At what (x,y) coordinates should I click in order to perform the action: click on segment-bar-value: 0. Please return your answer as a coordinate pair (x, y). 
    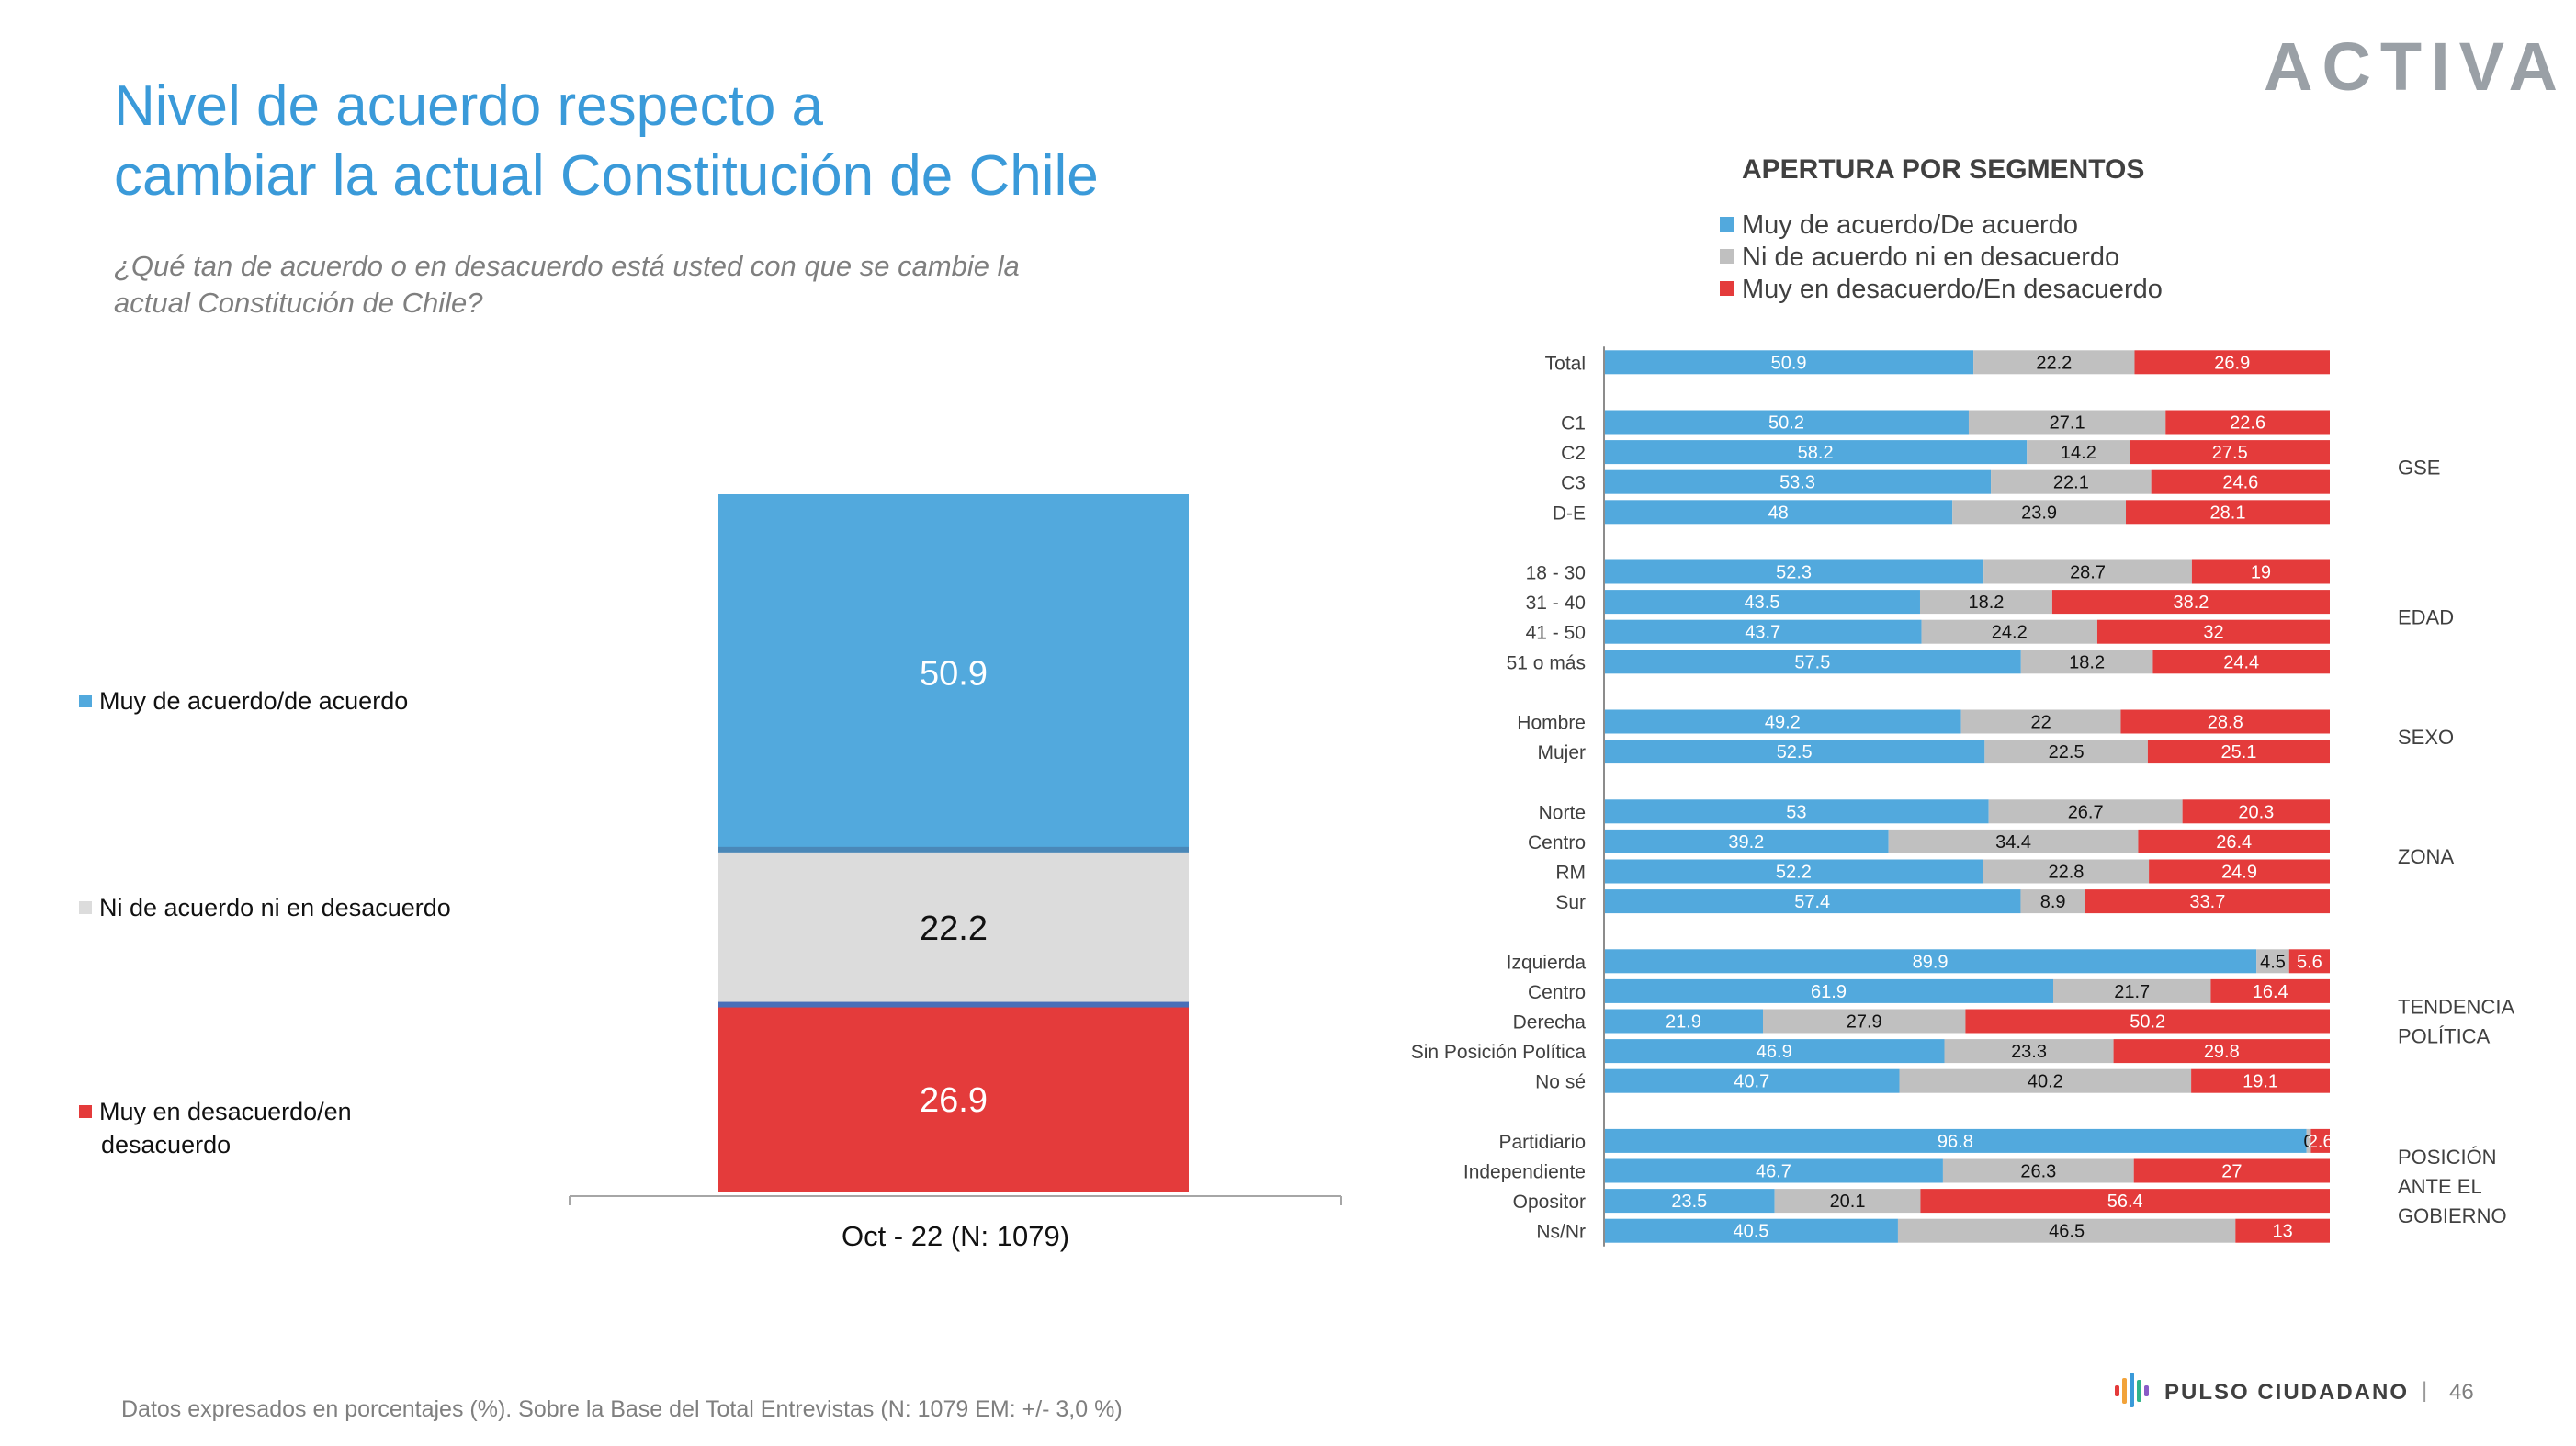
    Looking at the image, I should click on (2309, 1142).